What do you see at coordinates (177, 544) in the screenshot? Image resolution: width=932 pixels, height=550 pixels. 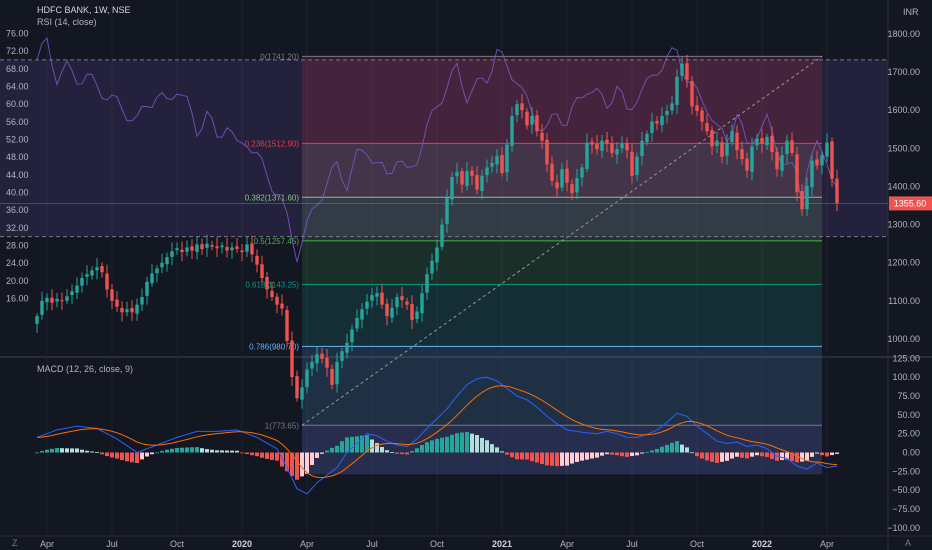 I see `time-tick-label: Oct` at bounding box center [177, 544].